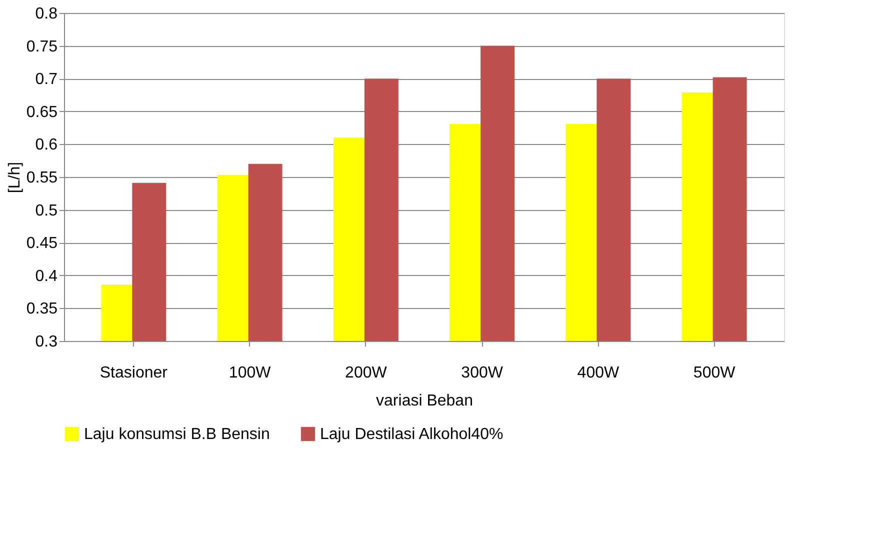 The width and height of the screenshot is (890, 548). What do you see at coordinates (177, 434) in the screenshot?
I see `legend-label: Laju konsumsi B.B Bensin` at bounding box center [177, 434].